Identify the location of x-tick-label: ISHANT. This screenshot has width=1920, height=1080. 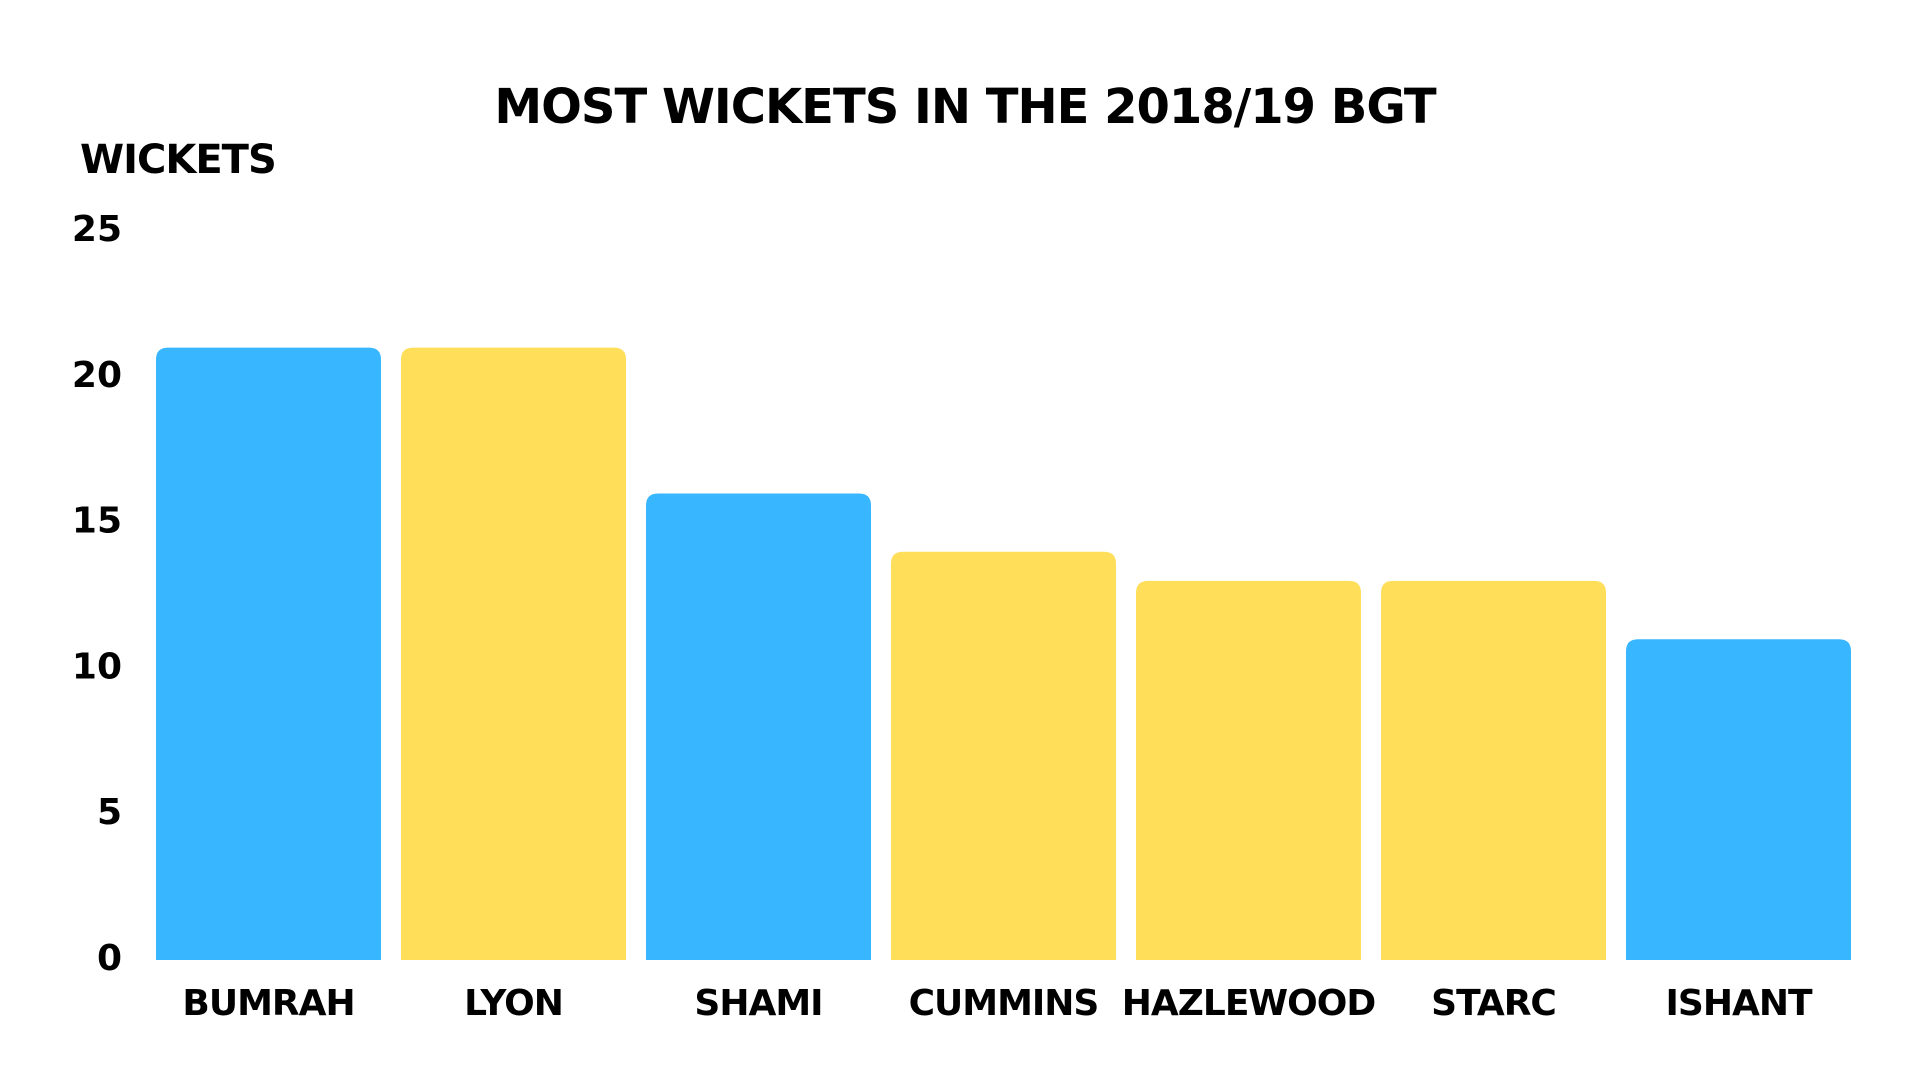
(1739, 1003).